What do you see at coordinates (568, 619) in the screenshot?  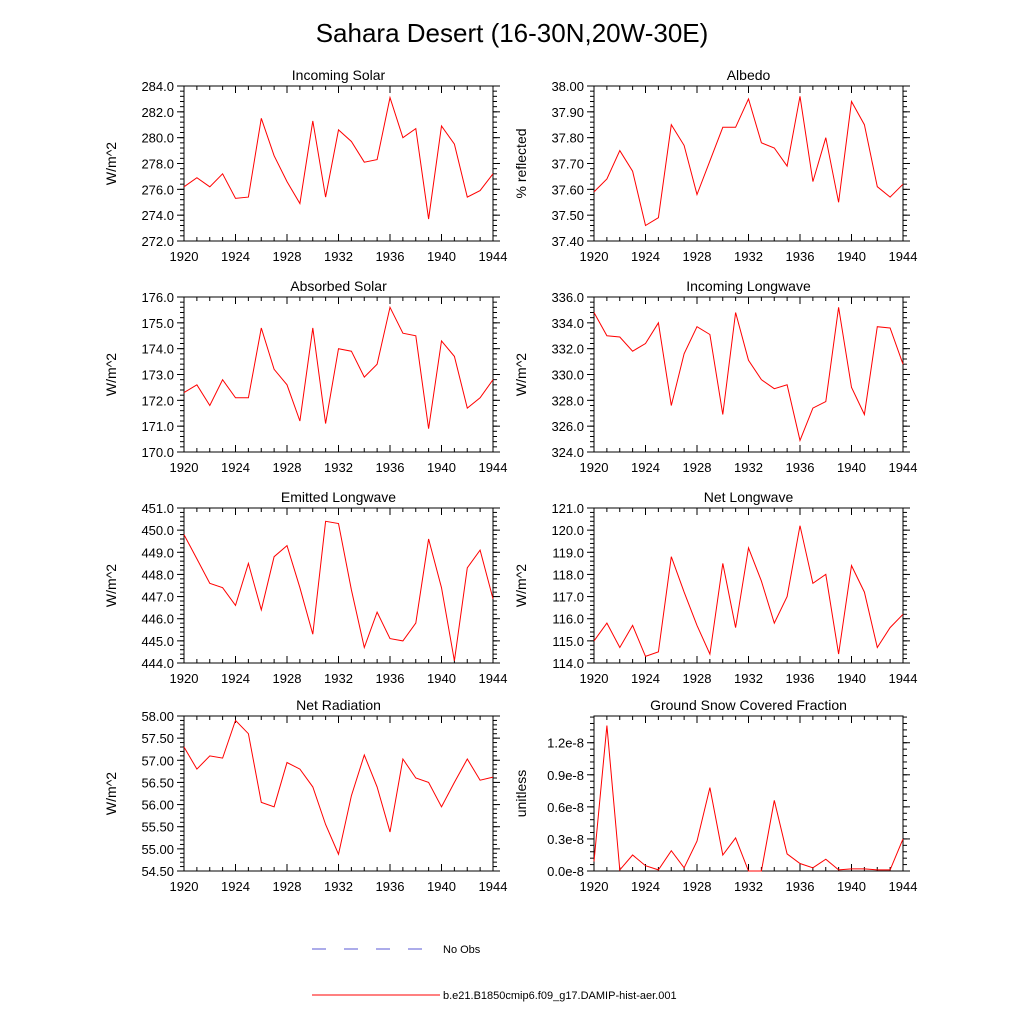 I see `y-tick-label: 116.0` at bounding box center [568, 619].